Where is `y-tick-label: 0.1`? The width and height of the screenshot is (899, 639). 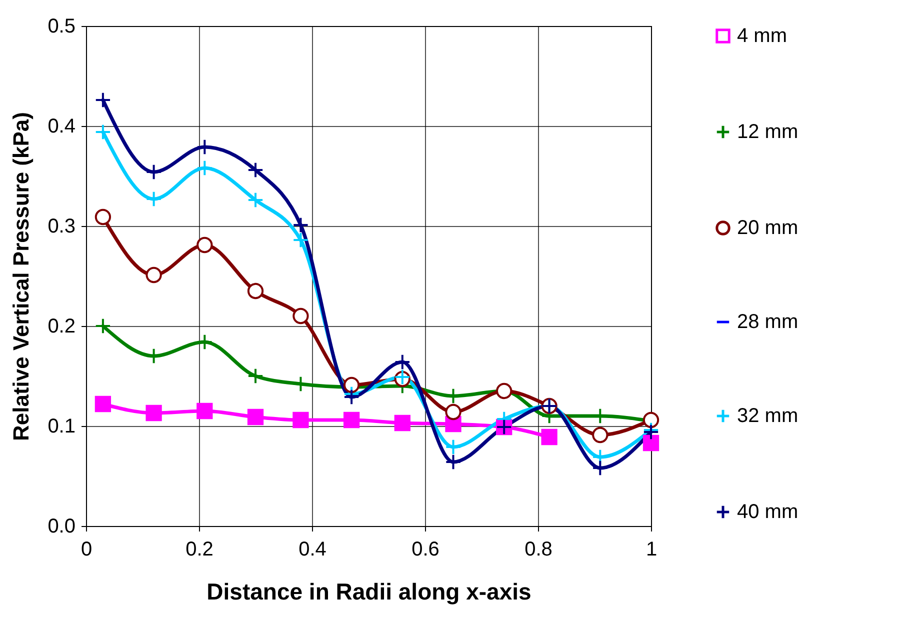 y-tick-label: 0.1 is located at coordinates (62, 427).